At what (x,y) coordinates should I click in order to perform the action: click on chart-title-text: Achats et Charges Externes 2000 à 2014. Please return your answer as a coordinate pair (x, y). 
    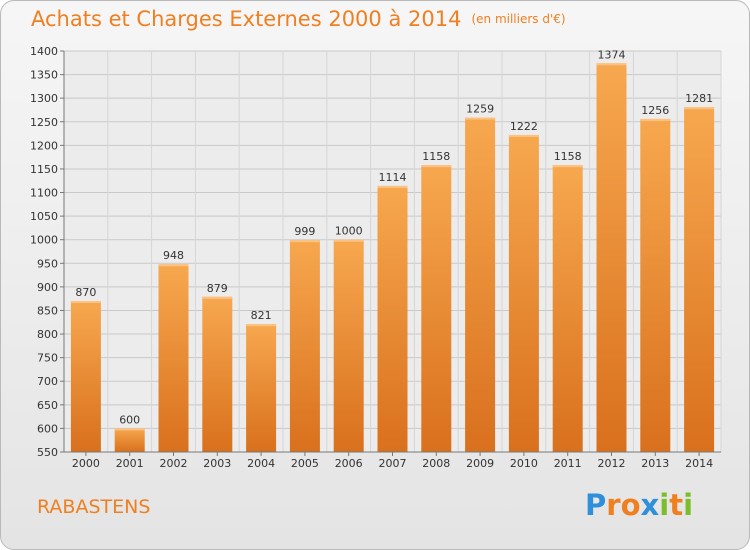
    Looking at the image, I should click on (246, 19).